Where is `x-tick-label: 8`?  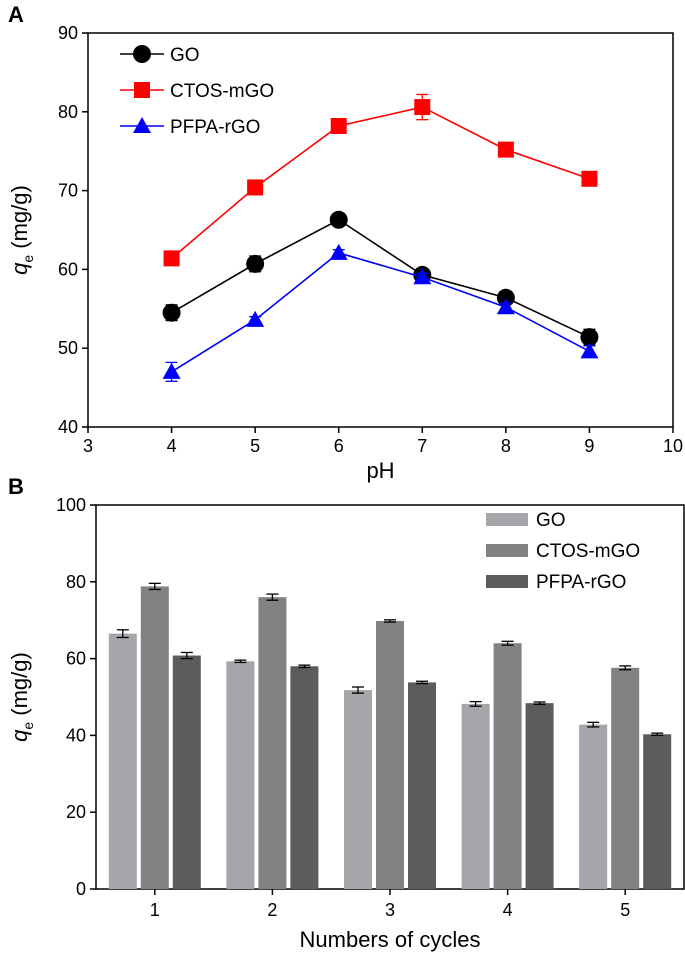
x-tick-label: 8 is located at coordinates (506, 446).